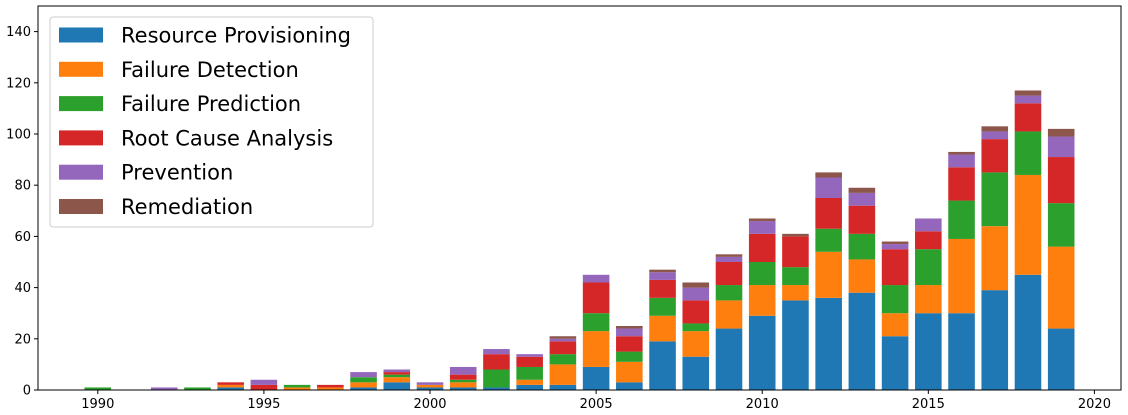  I want to click on x-axis: 1990 1995 2000 2005 2010 2015 2020, so click(596, 401).